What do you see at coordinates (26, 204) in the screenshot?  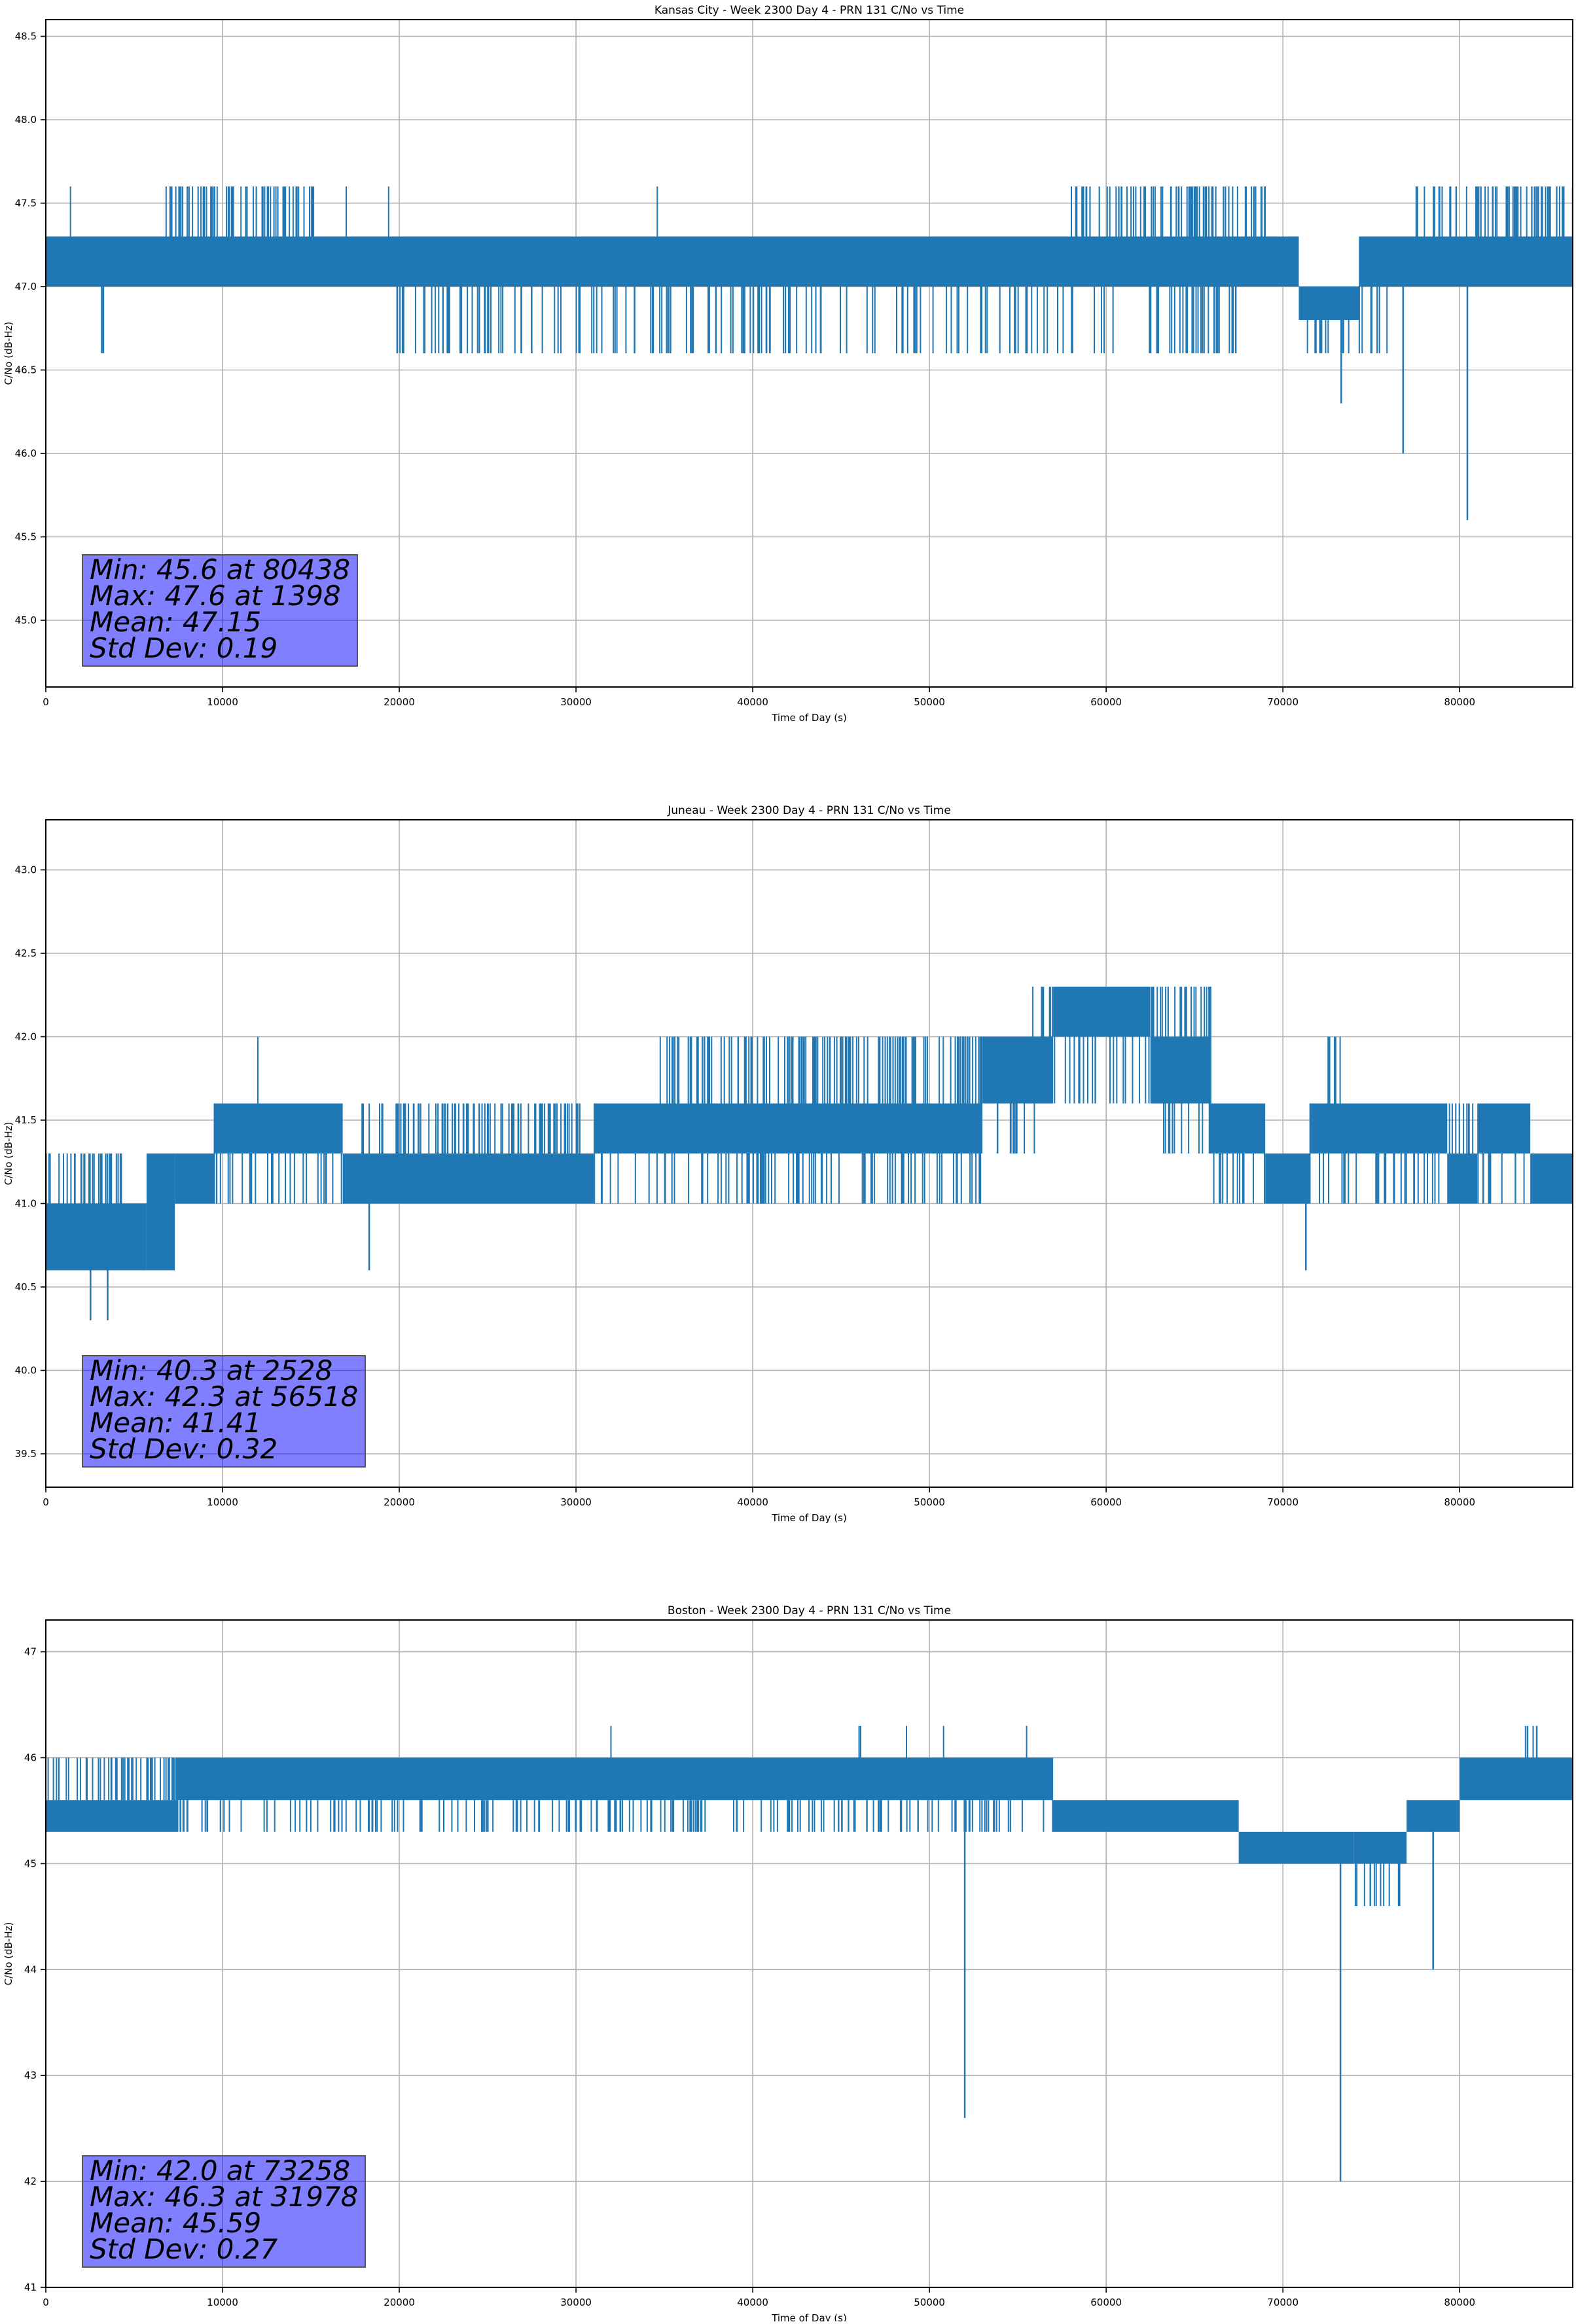 I see `y-tick-label: 47.5` at bounding box center [26, 204].